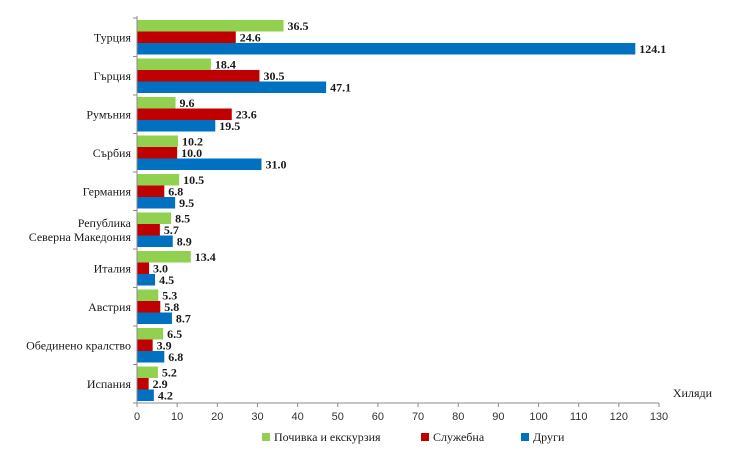 The height and width of the screenshot is (458, 740). Describe the element at coordinates (579, 417) in the screenshot. I see `x-tick-label-110: 110` at that location.